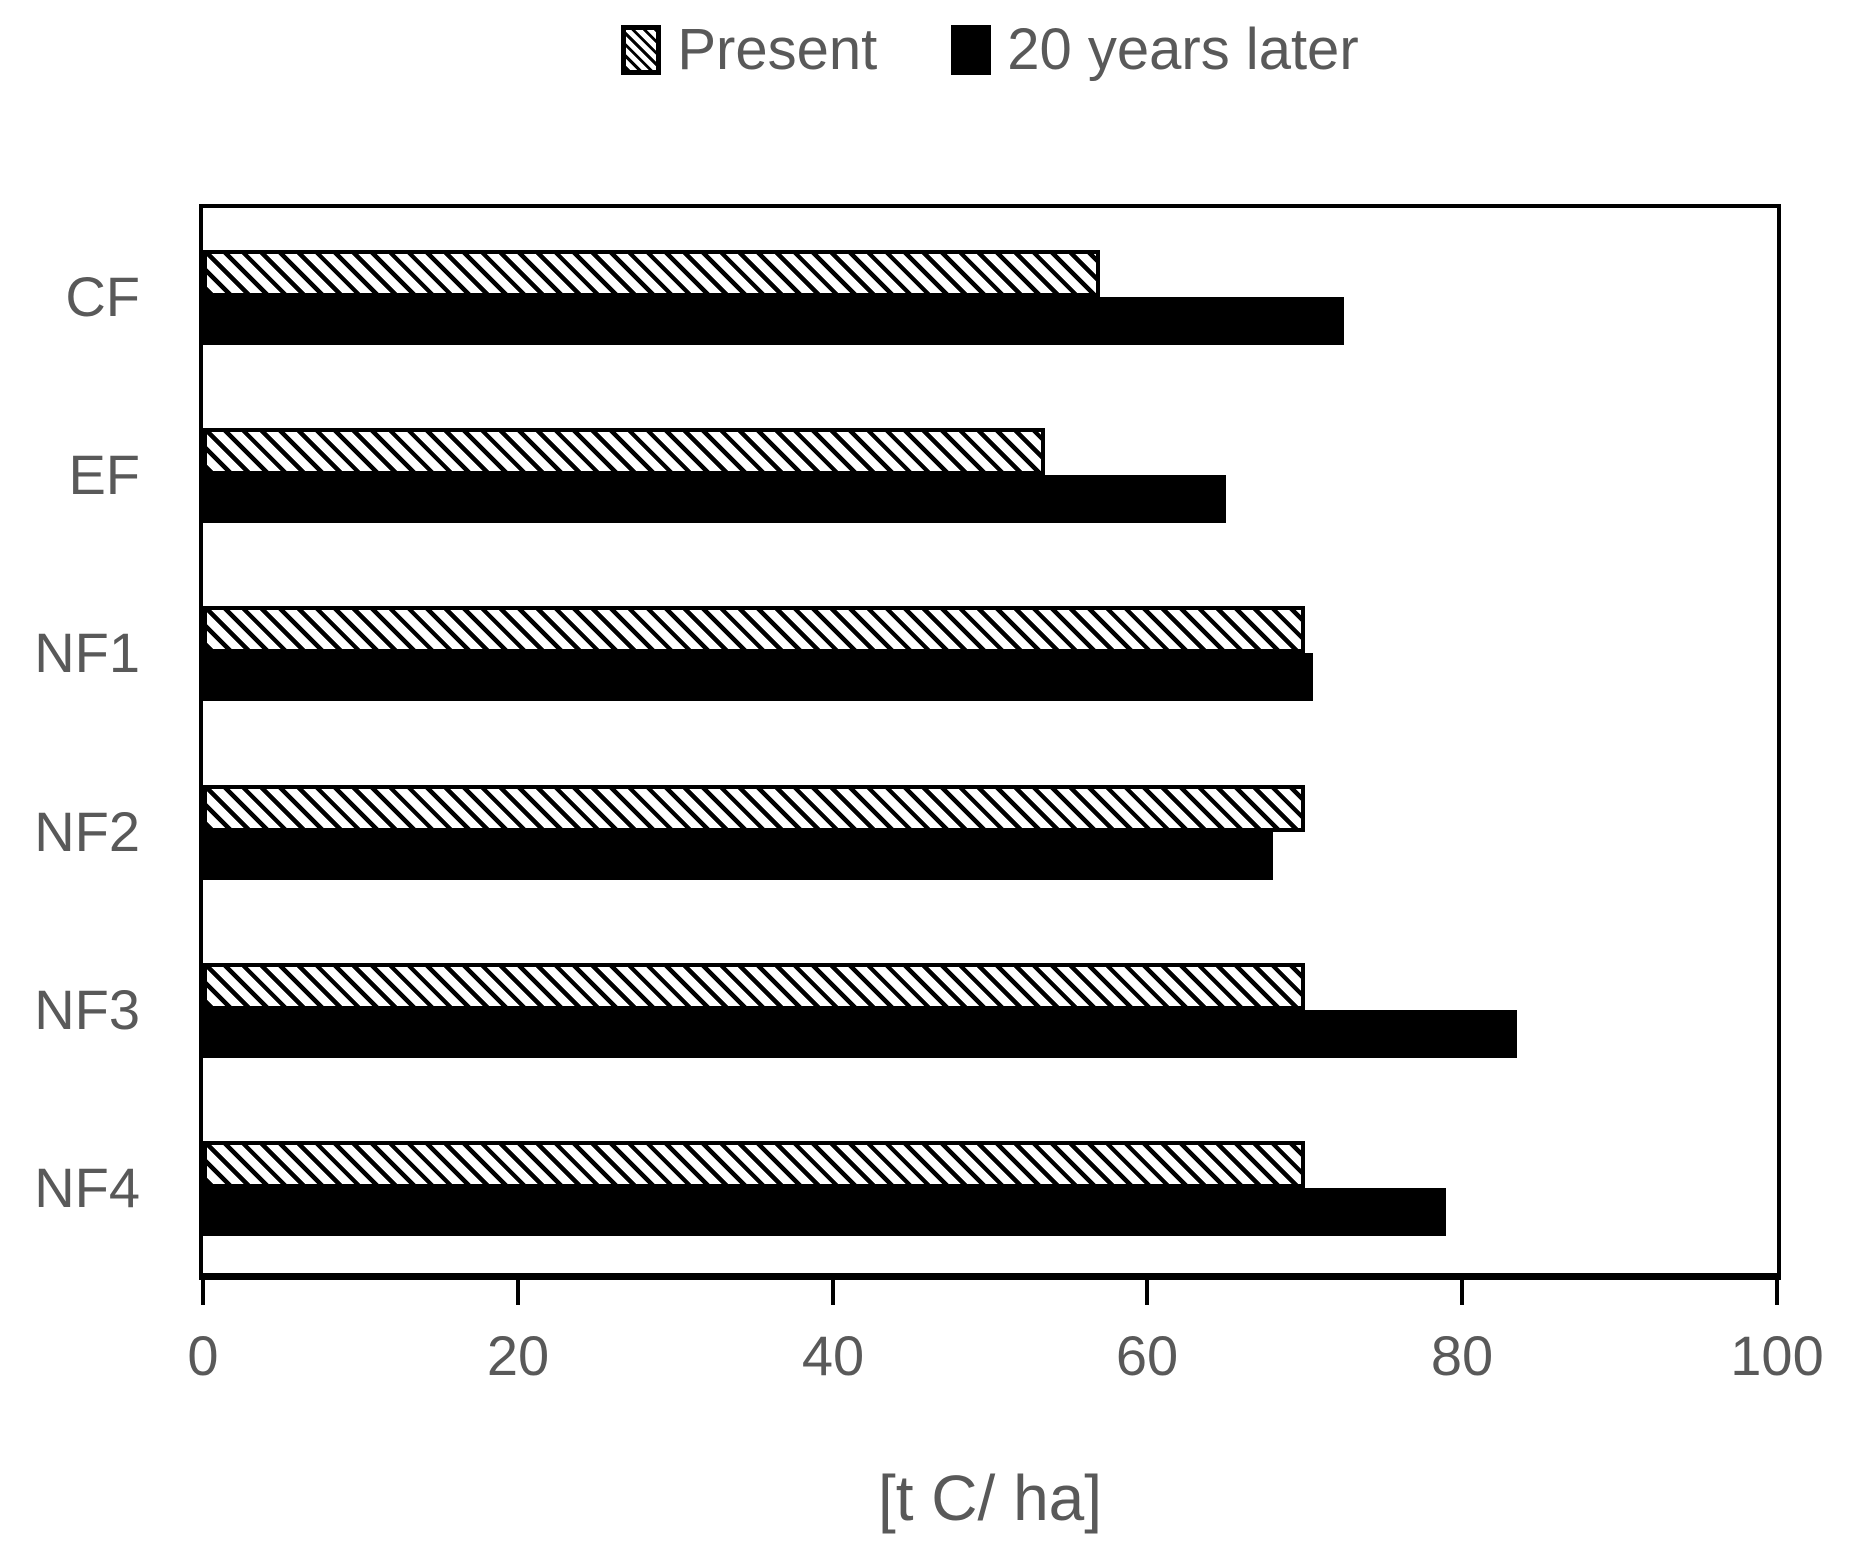 This screenshot has width=1857, height=1563. What do you see at coordinates (860, 1034) in the screenshot?
I see `bar-solid-nf3` at bounding box center [860, 1034].